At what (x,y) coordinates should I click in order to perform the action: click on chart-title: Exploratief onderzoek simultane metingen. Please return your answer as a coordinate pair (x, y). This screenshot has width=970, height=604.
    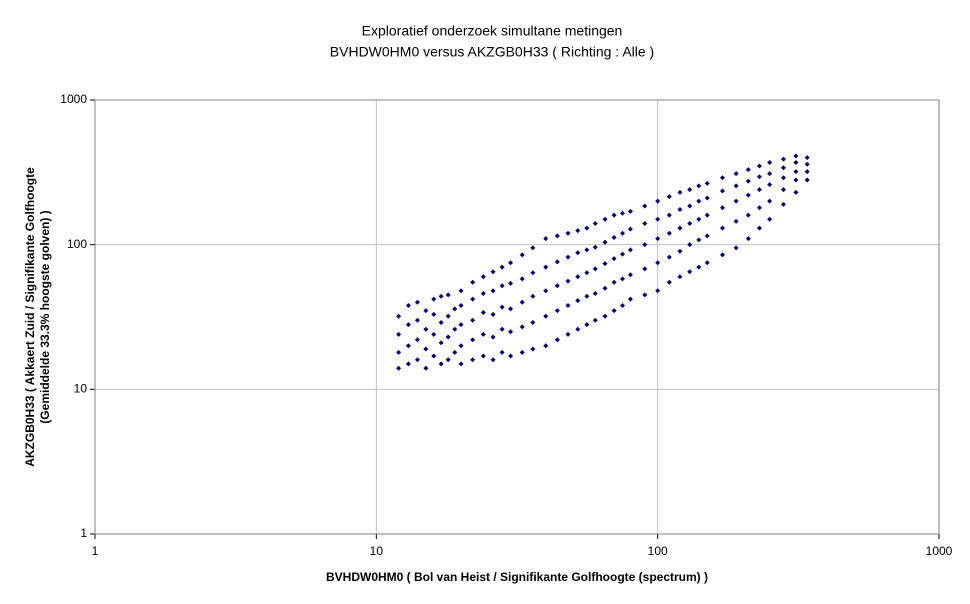
    Looking at the image, I should click on (492, 31).